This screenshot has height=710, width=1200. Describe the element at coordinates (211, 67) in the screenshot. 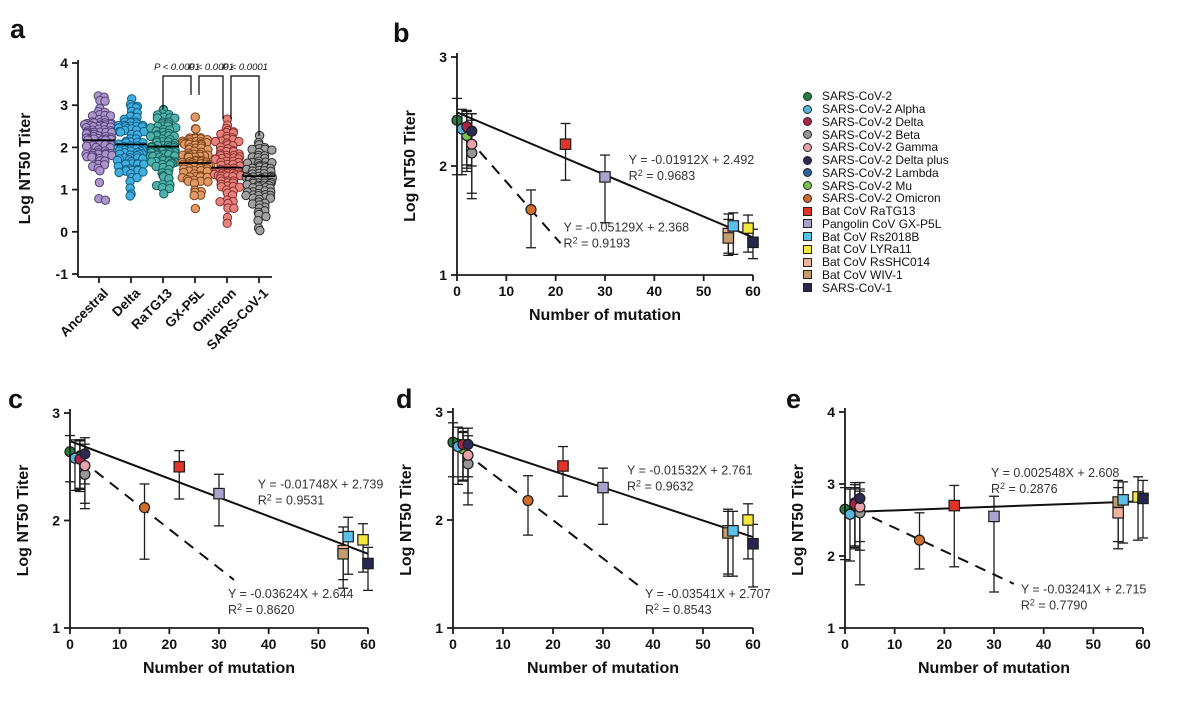

I see `svg-text: P < 0.0001` at that location.